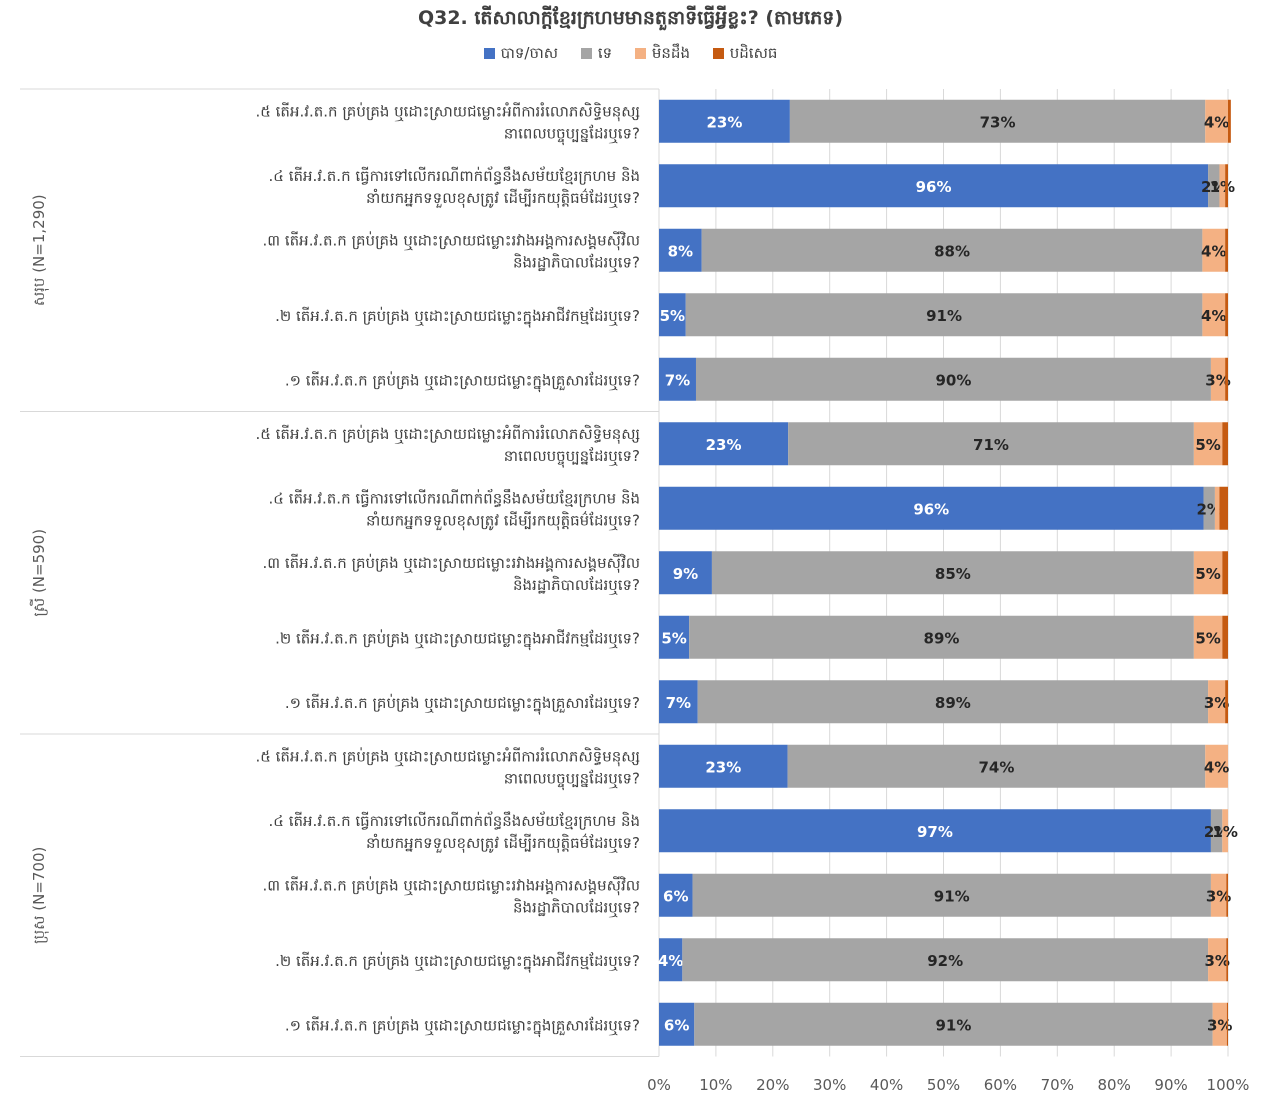 Image resolution: width=1261 pixels, height=1099 pixels. What do you see at coordinates (945, 961) in the screenshot?
I see `data-label: 92%` at bounding box center [945, 961].